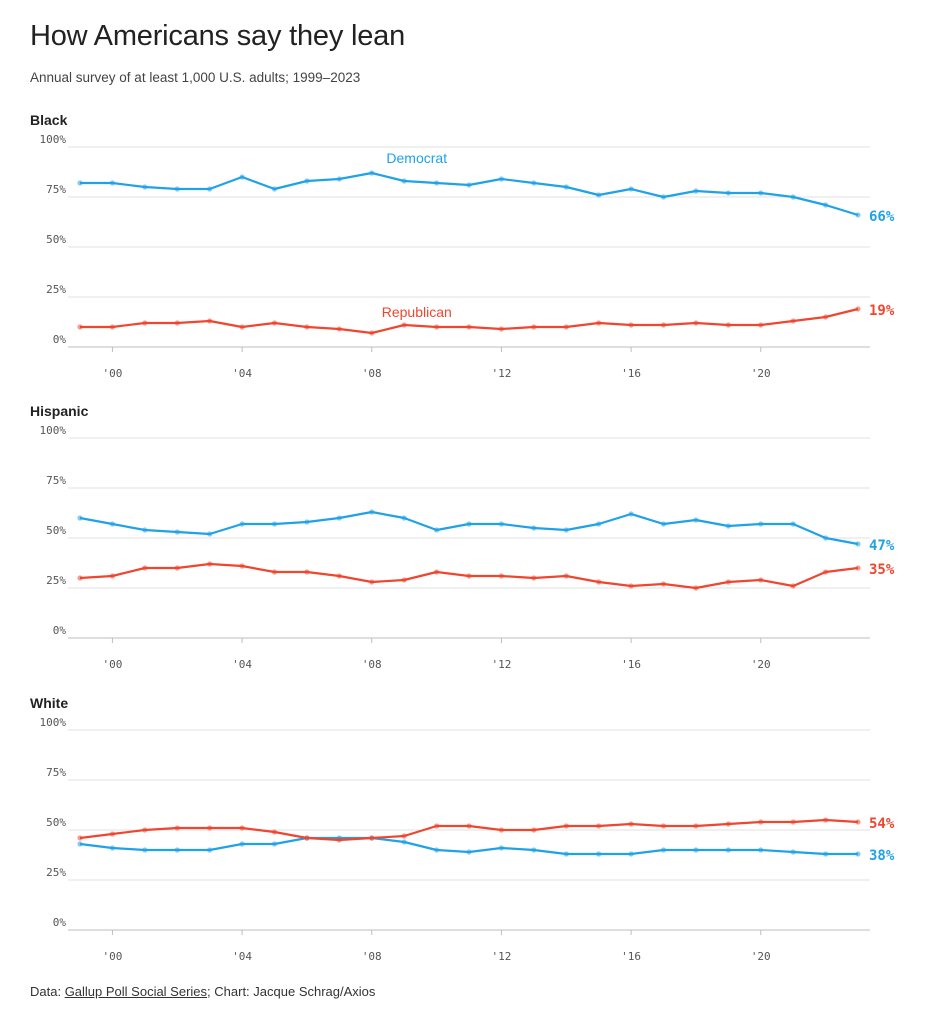 This screenshot has height=1024, width=952. I want to click on end-label-republican: 19%, so click(882, 311).